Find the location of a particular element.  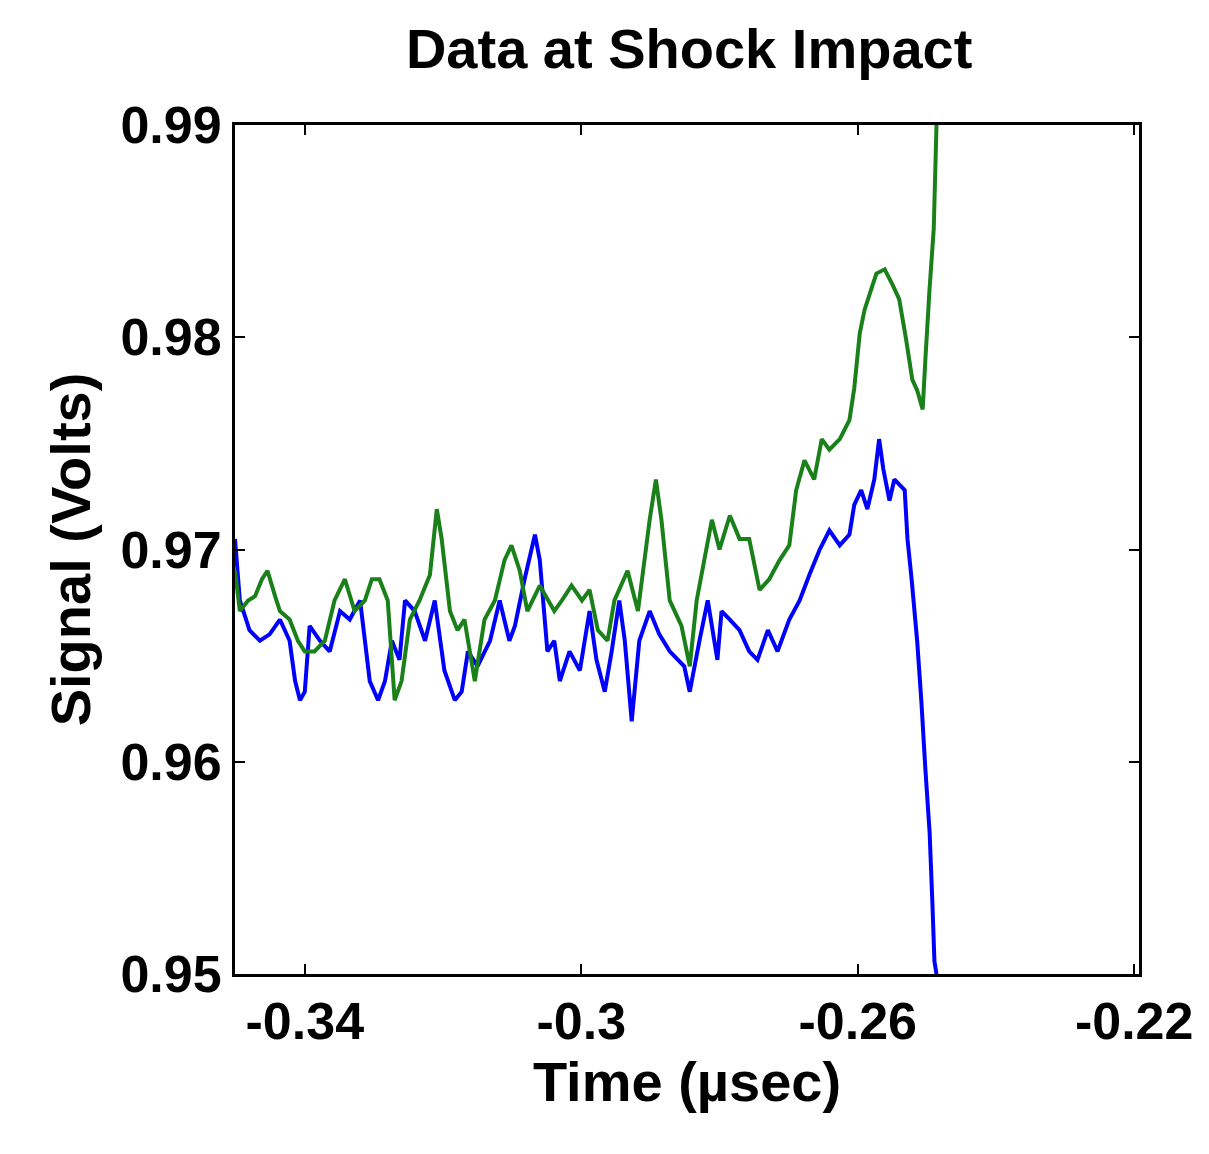

y-tick-label: 0.98 is located at coordinates (171, 337).